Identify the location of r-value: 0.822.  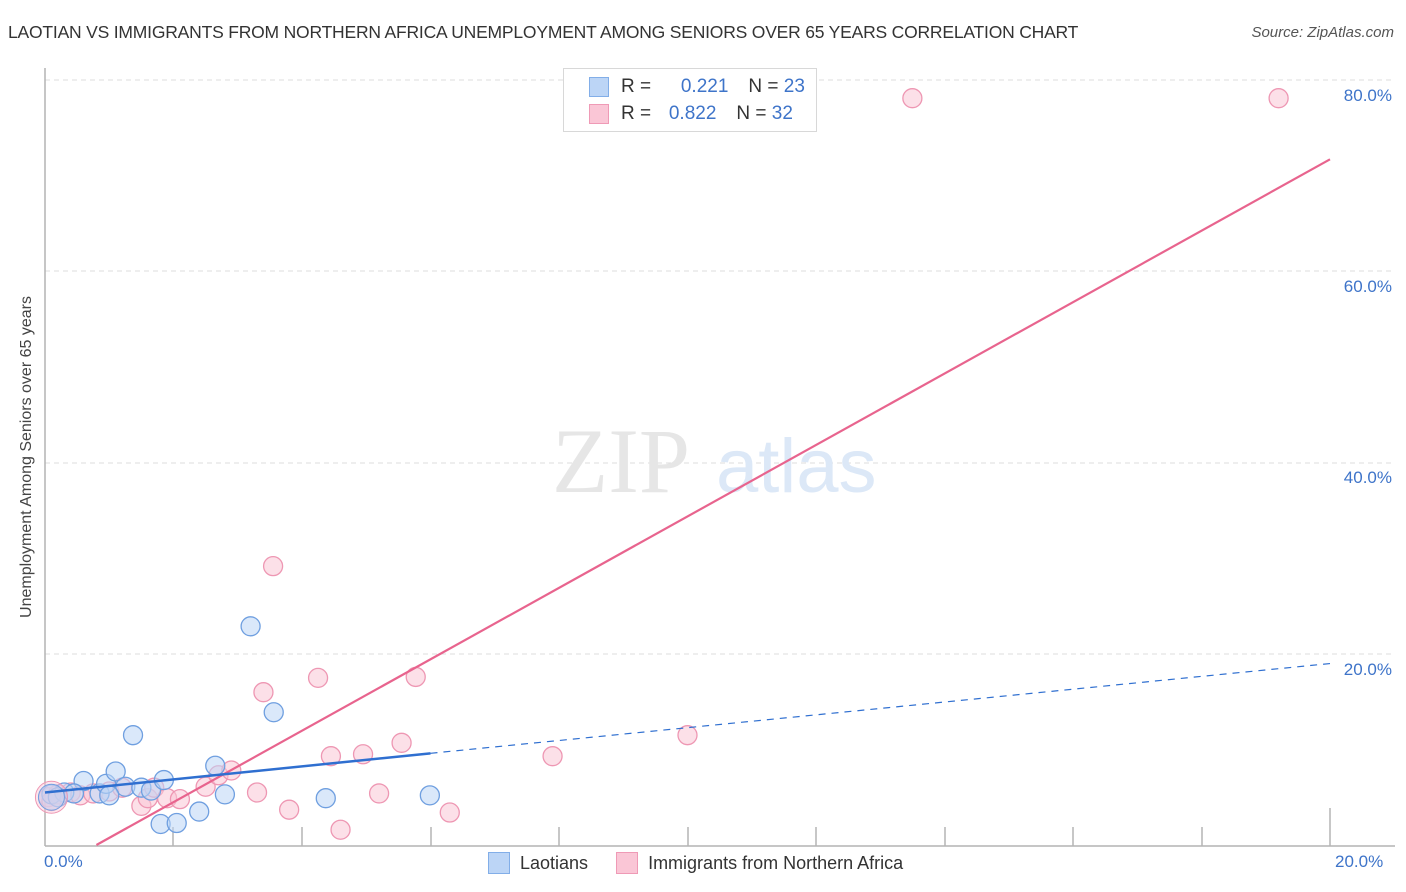
(692, 113).